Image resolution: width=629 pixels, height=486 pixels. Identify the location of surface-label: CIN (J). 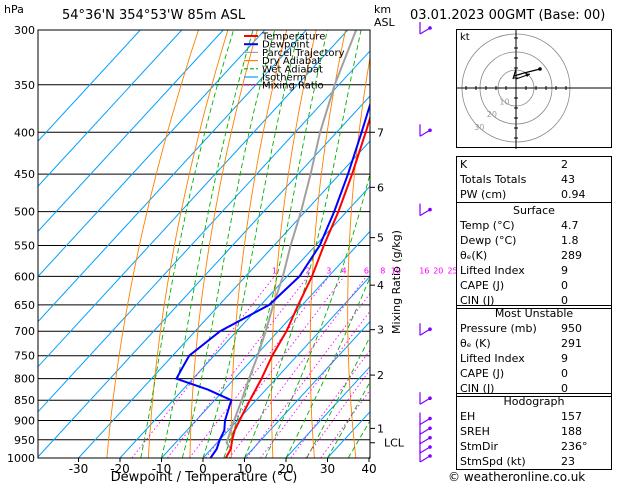
(477, 300).